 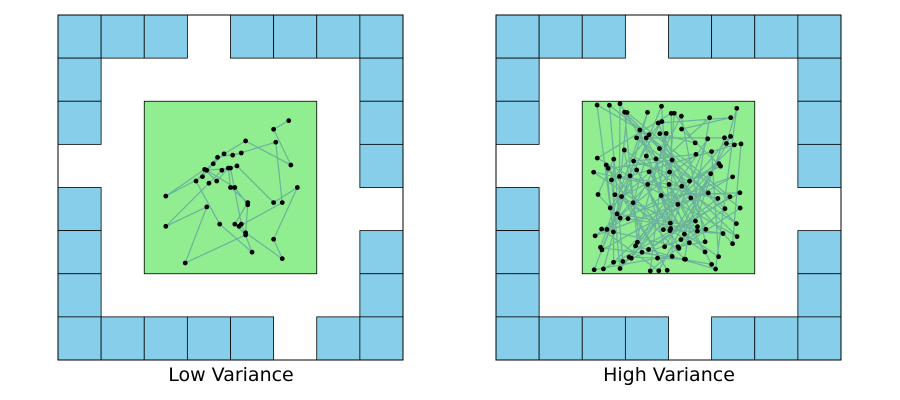 I want to click on caption-high-variance: High Variance, so click(x=669, y=375).